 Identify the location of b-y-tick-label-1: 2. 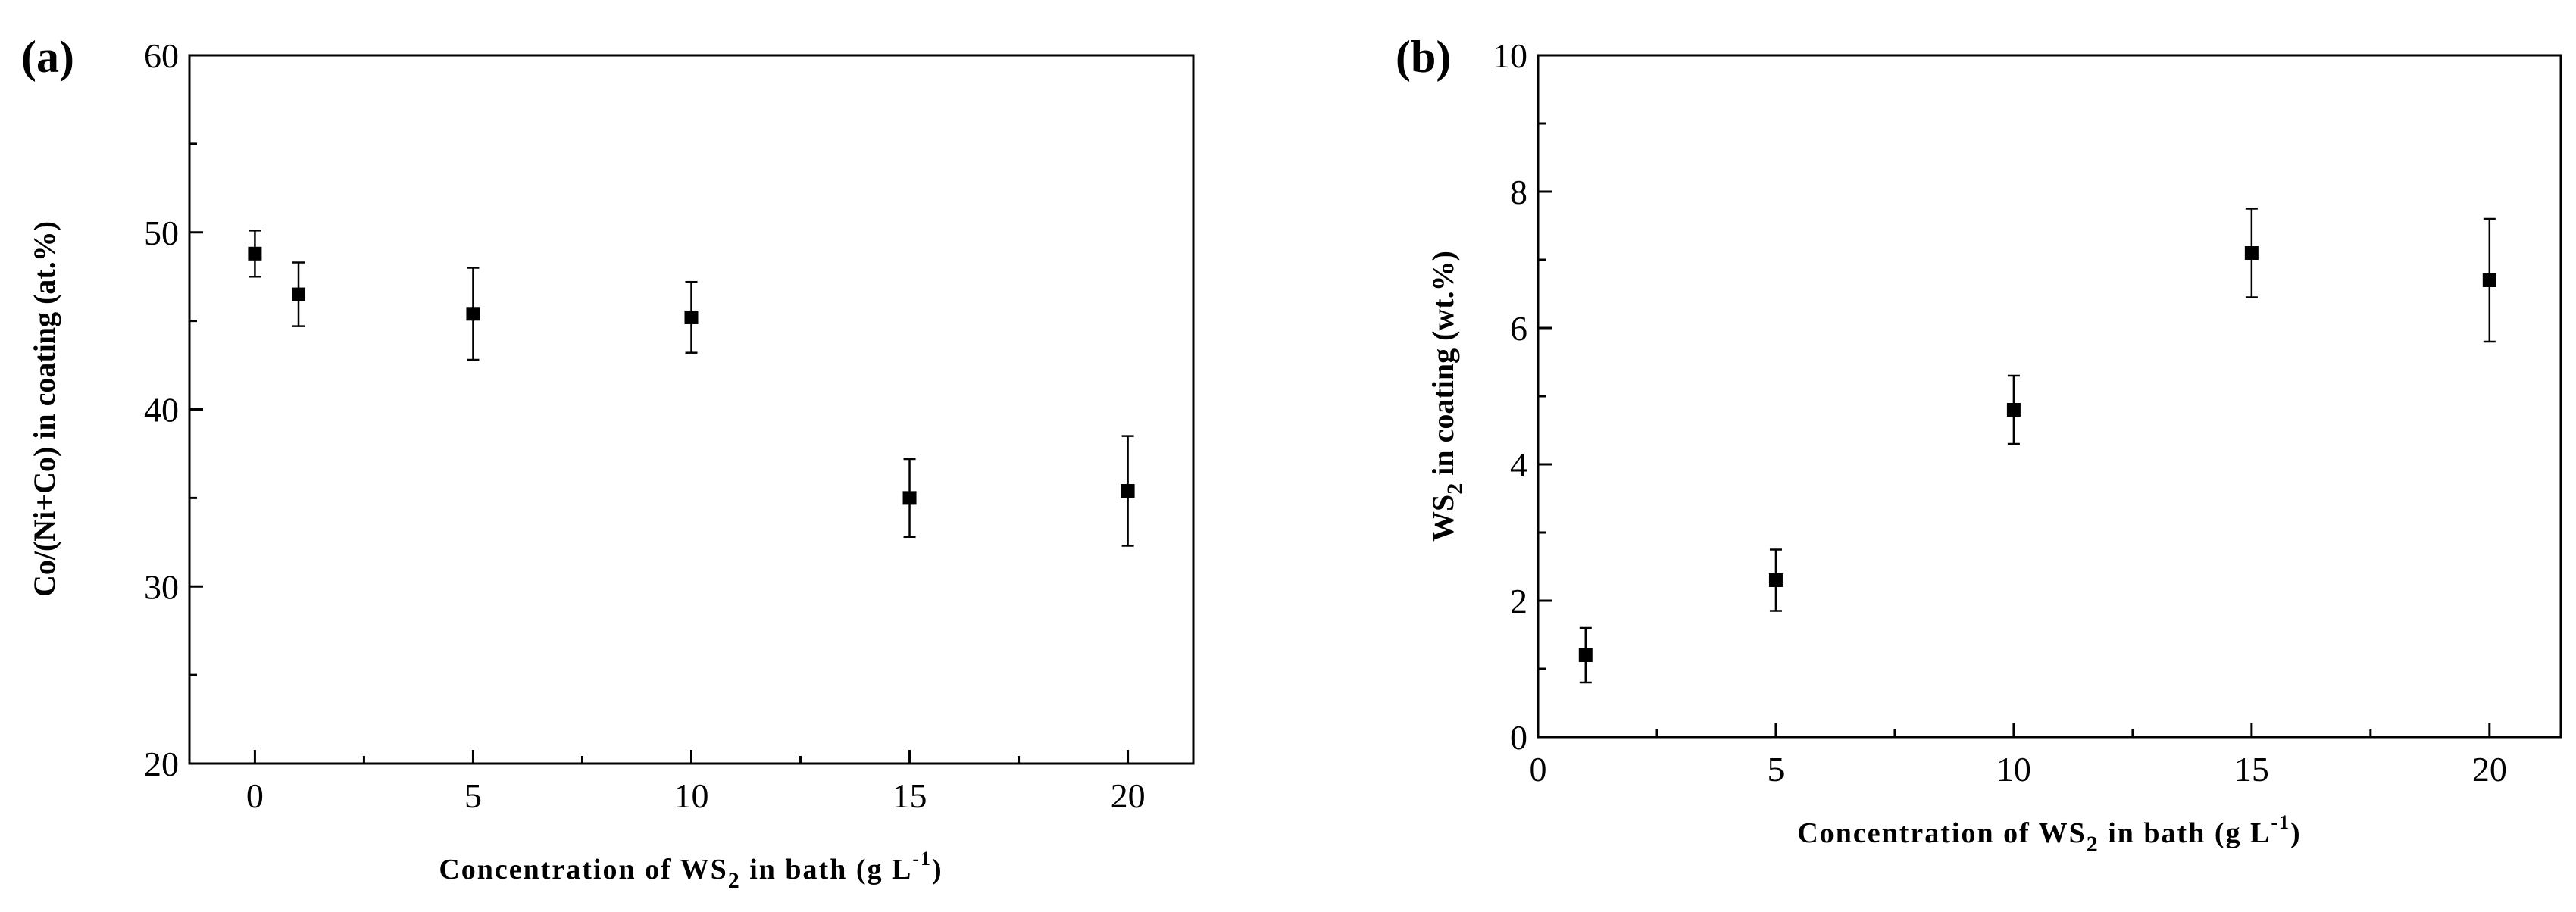
(1518, 601).